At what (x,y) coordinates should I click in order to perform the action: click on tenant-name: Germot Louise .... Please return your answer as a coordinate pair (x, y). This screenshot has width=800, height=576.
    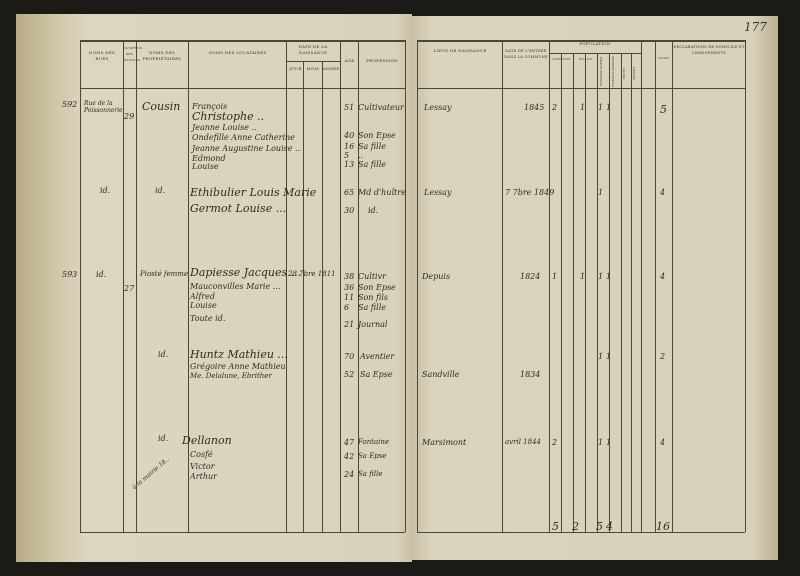
    Looking at the image, I should click on (238, 208).